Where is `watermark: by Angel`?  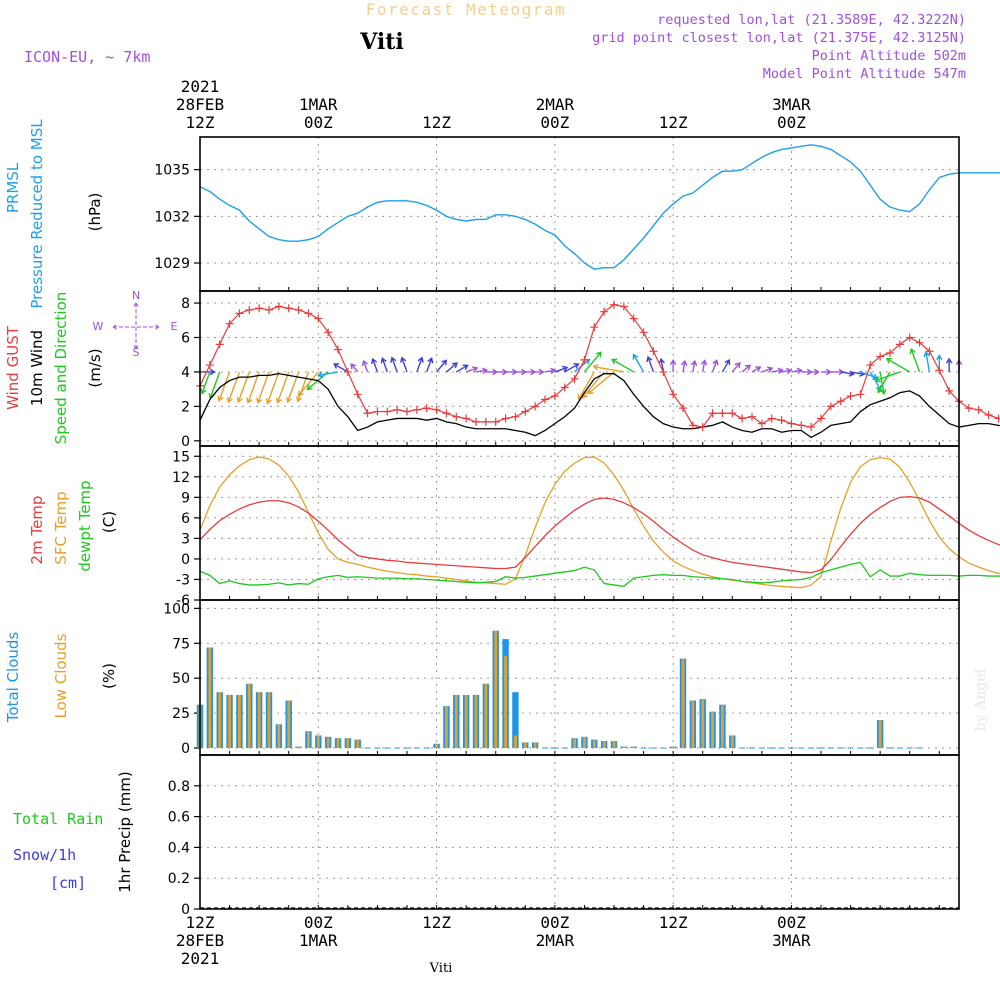 watermark: by Angel is located at coordinates (981, 699).